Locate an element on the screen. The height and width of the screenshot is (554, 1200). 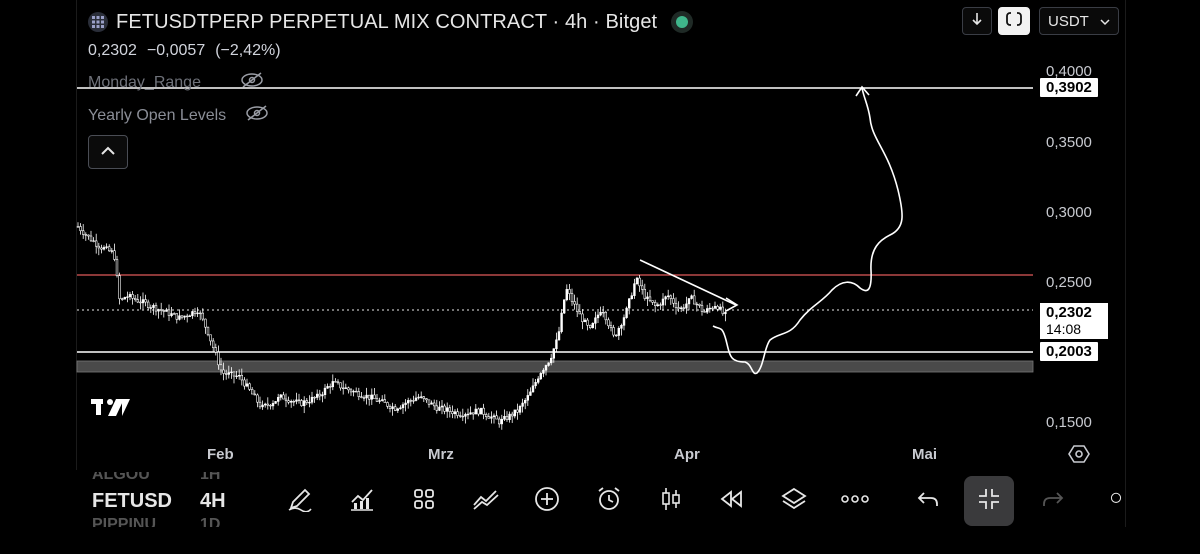
indicators-icon is located at coordinates (362, 499).